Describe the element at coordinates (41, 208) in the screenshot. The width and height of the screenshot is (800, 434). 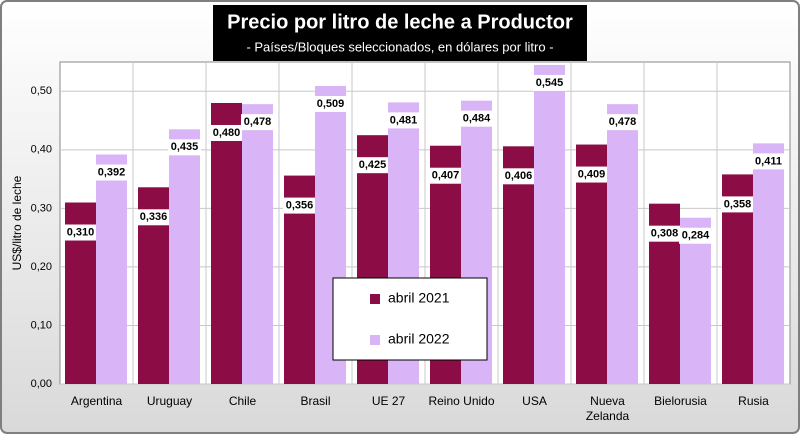
I see `y-tick-label: 0,30` at that location.